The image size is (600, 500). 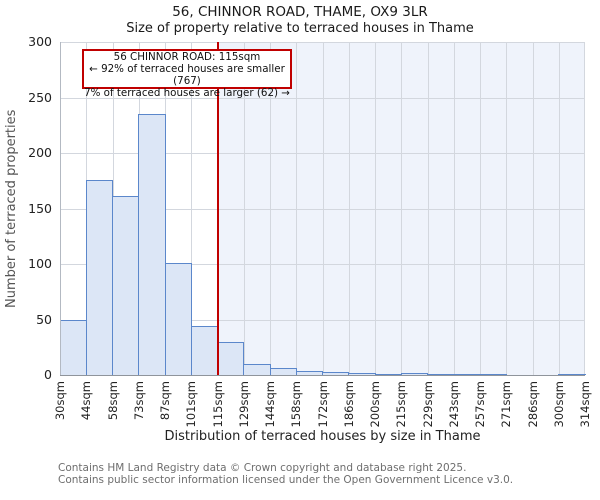 I want to click on x-axis-line, so click(x=322, y=375).